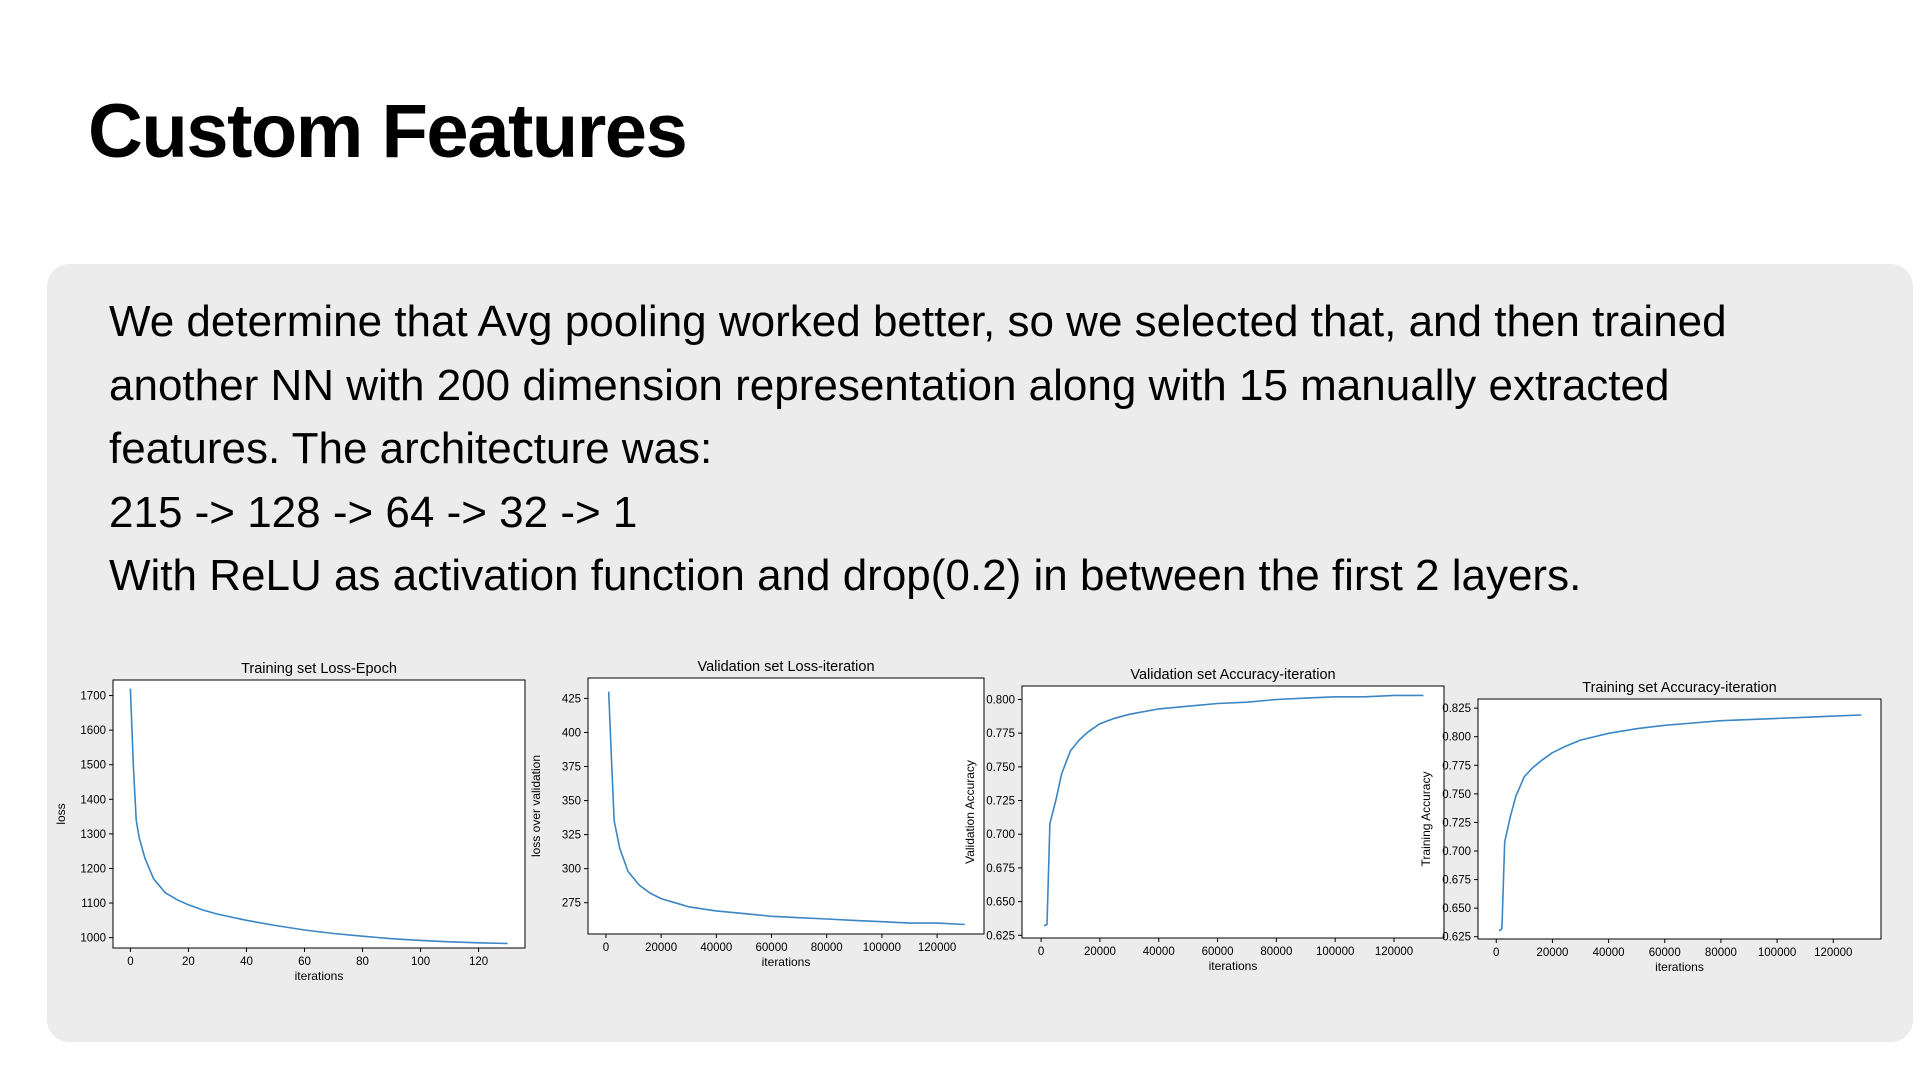  What do you see at coordinates (970, 812) in the screenshot?
I see `y-axis-label: Validation Accuracy` at bounding box center [970, 812].